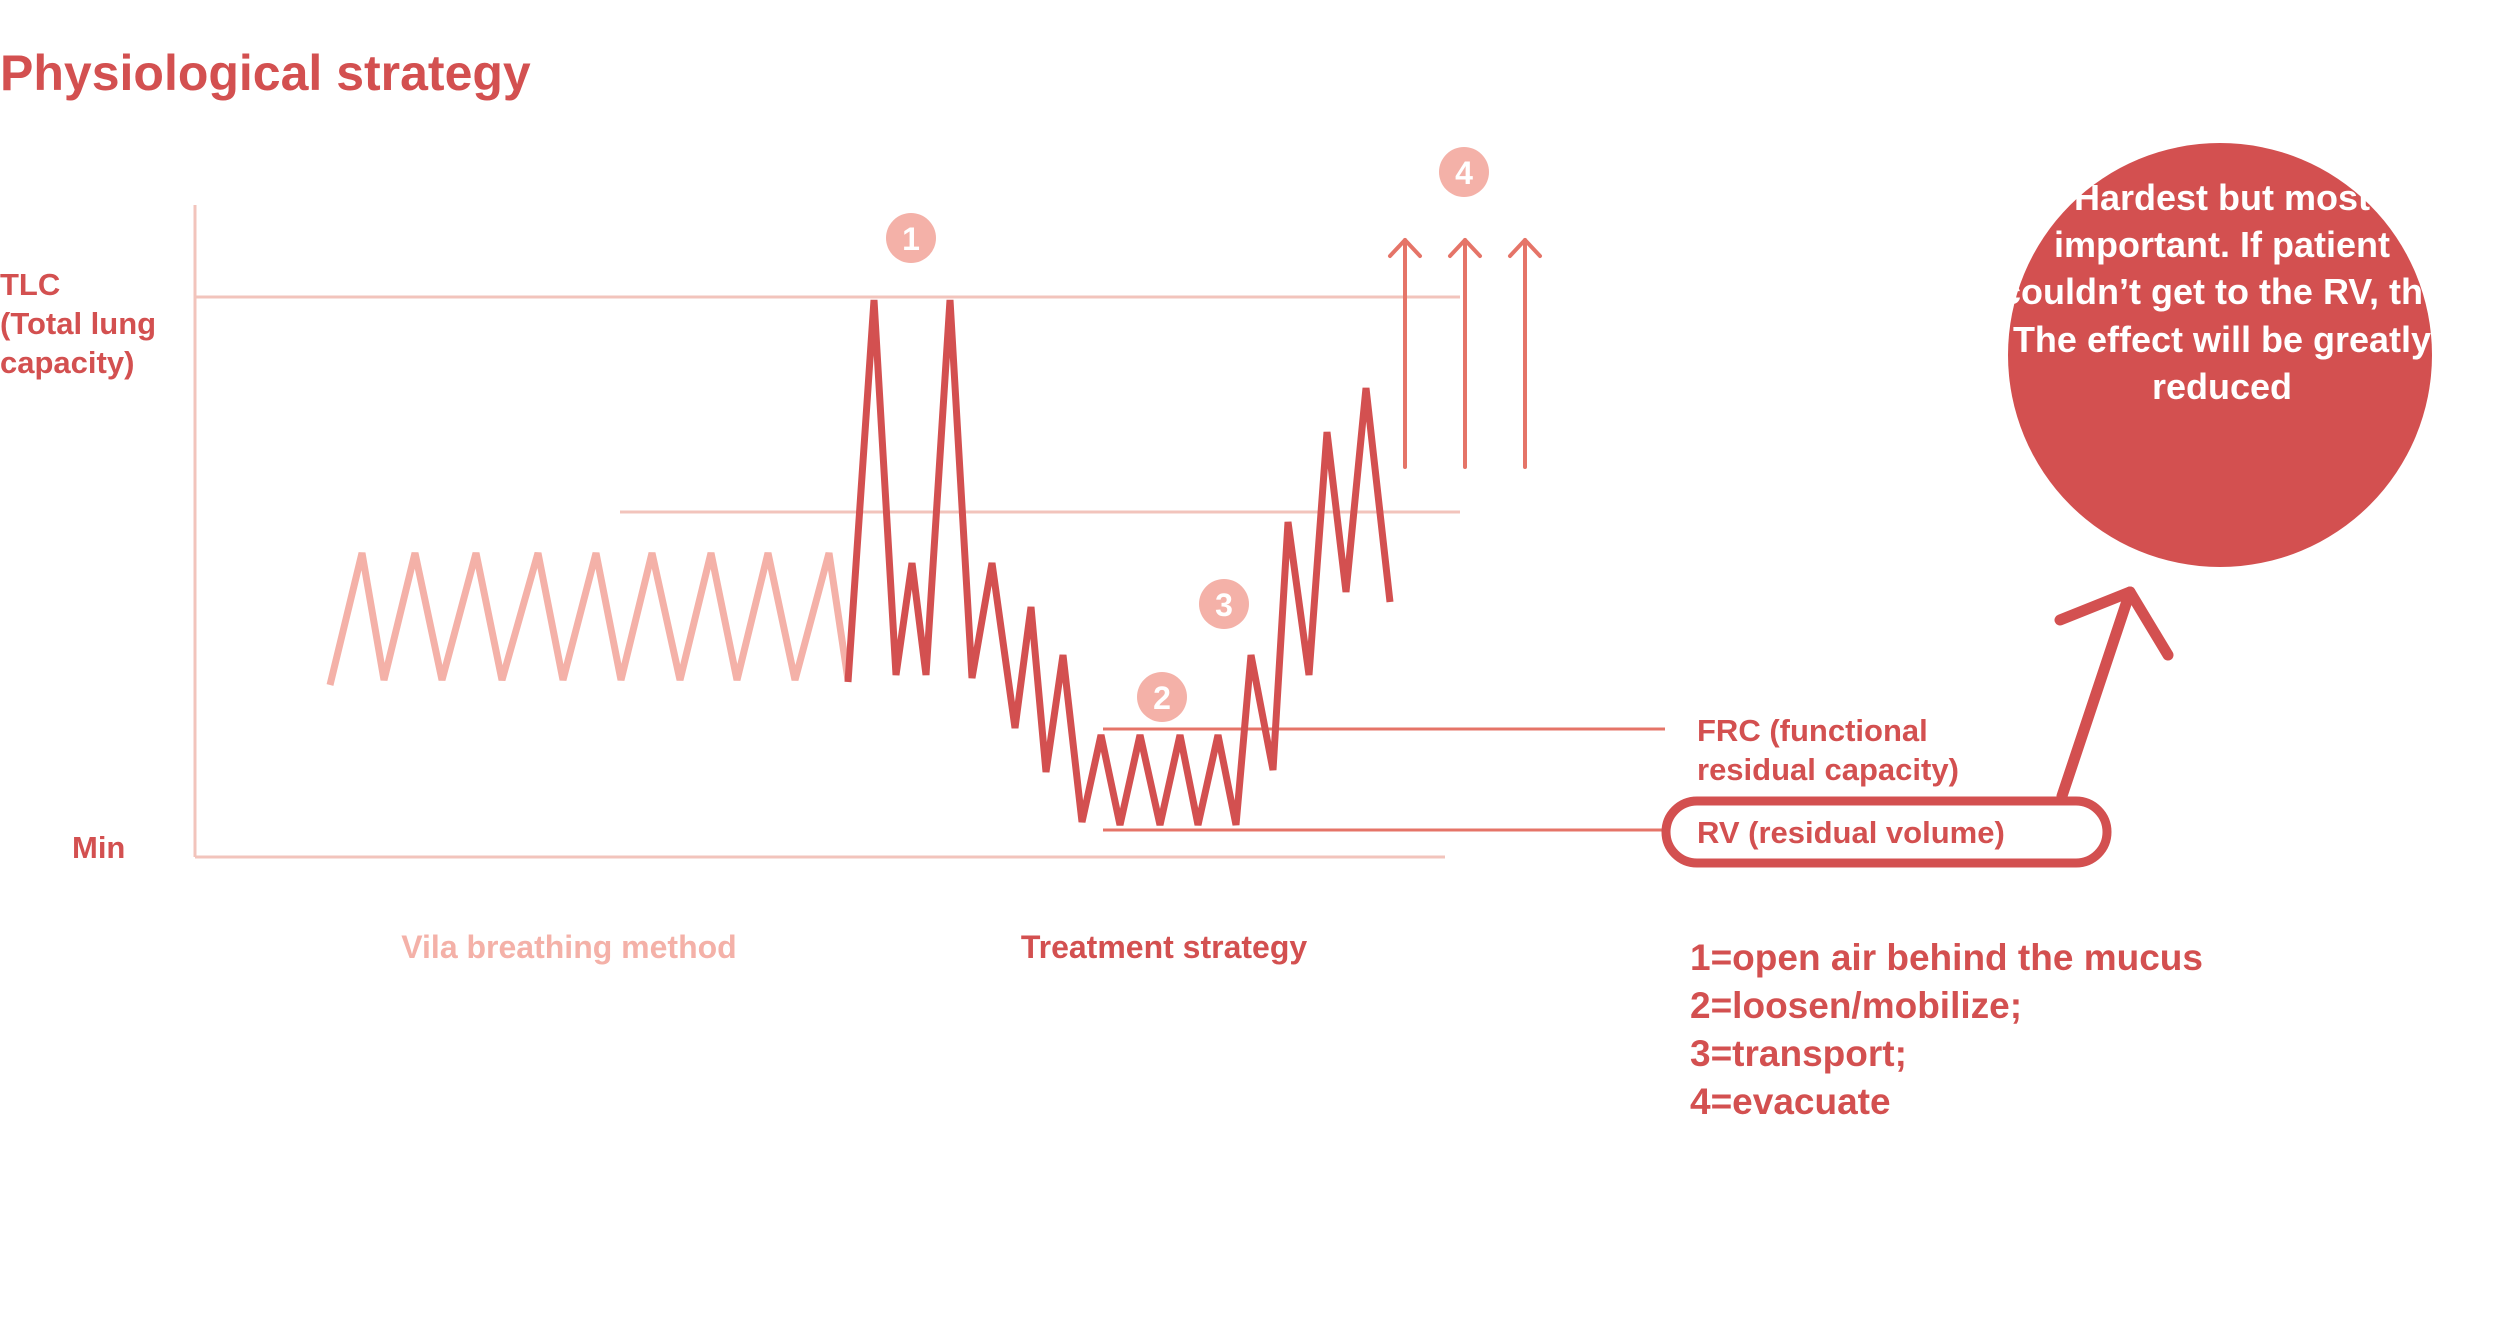 This screenshot has height=1344, width=2500. I want to click on svg-text: reduced, so click(2222, 386).